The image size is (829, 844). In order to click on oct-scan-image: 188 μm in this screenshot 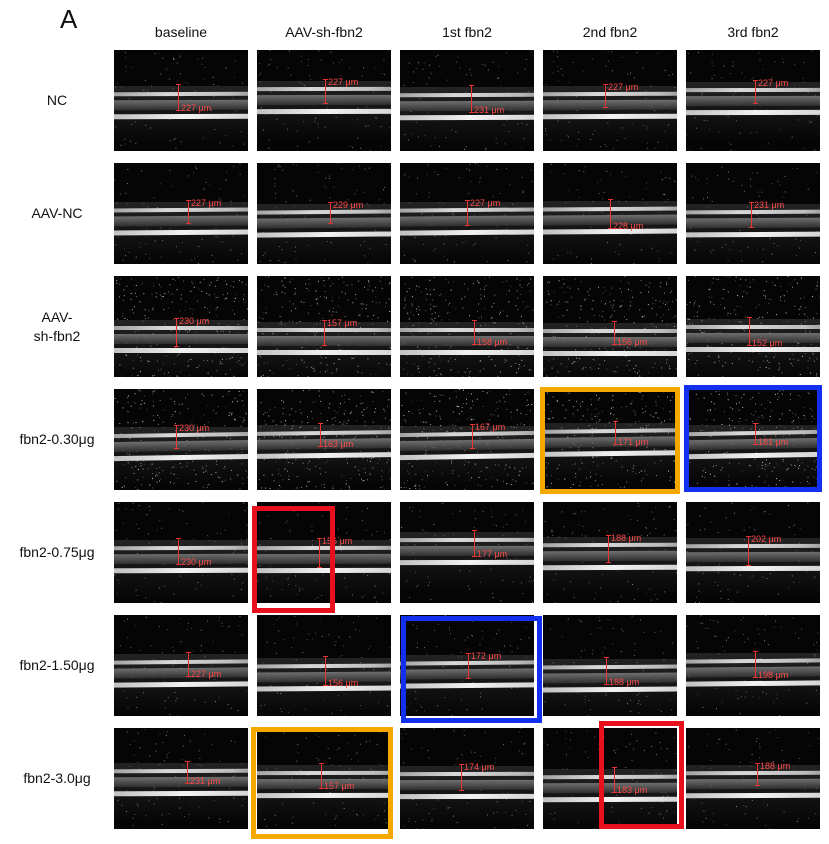, I will do `click(610, 665)`.